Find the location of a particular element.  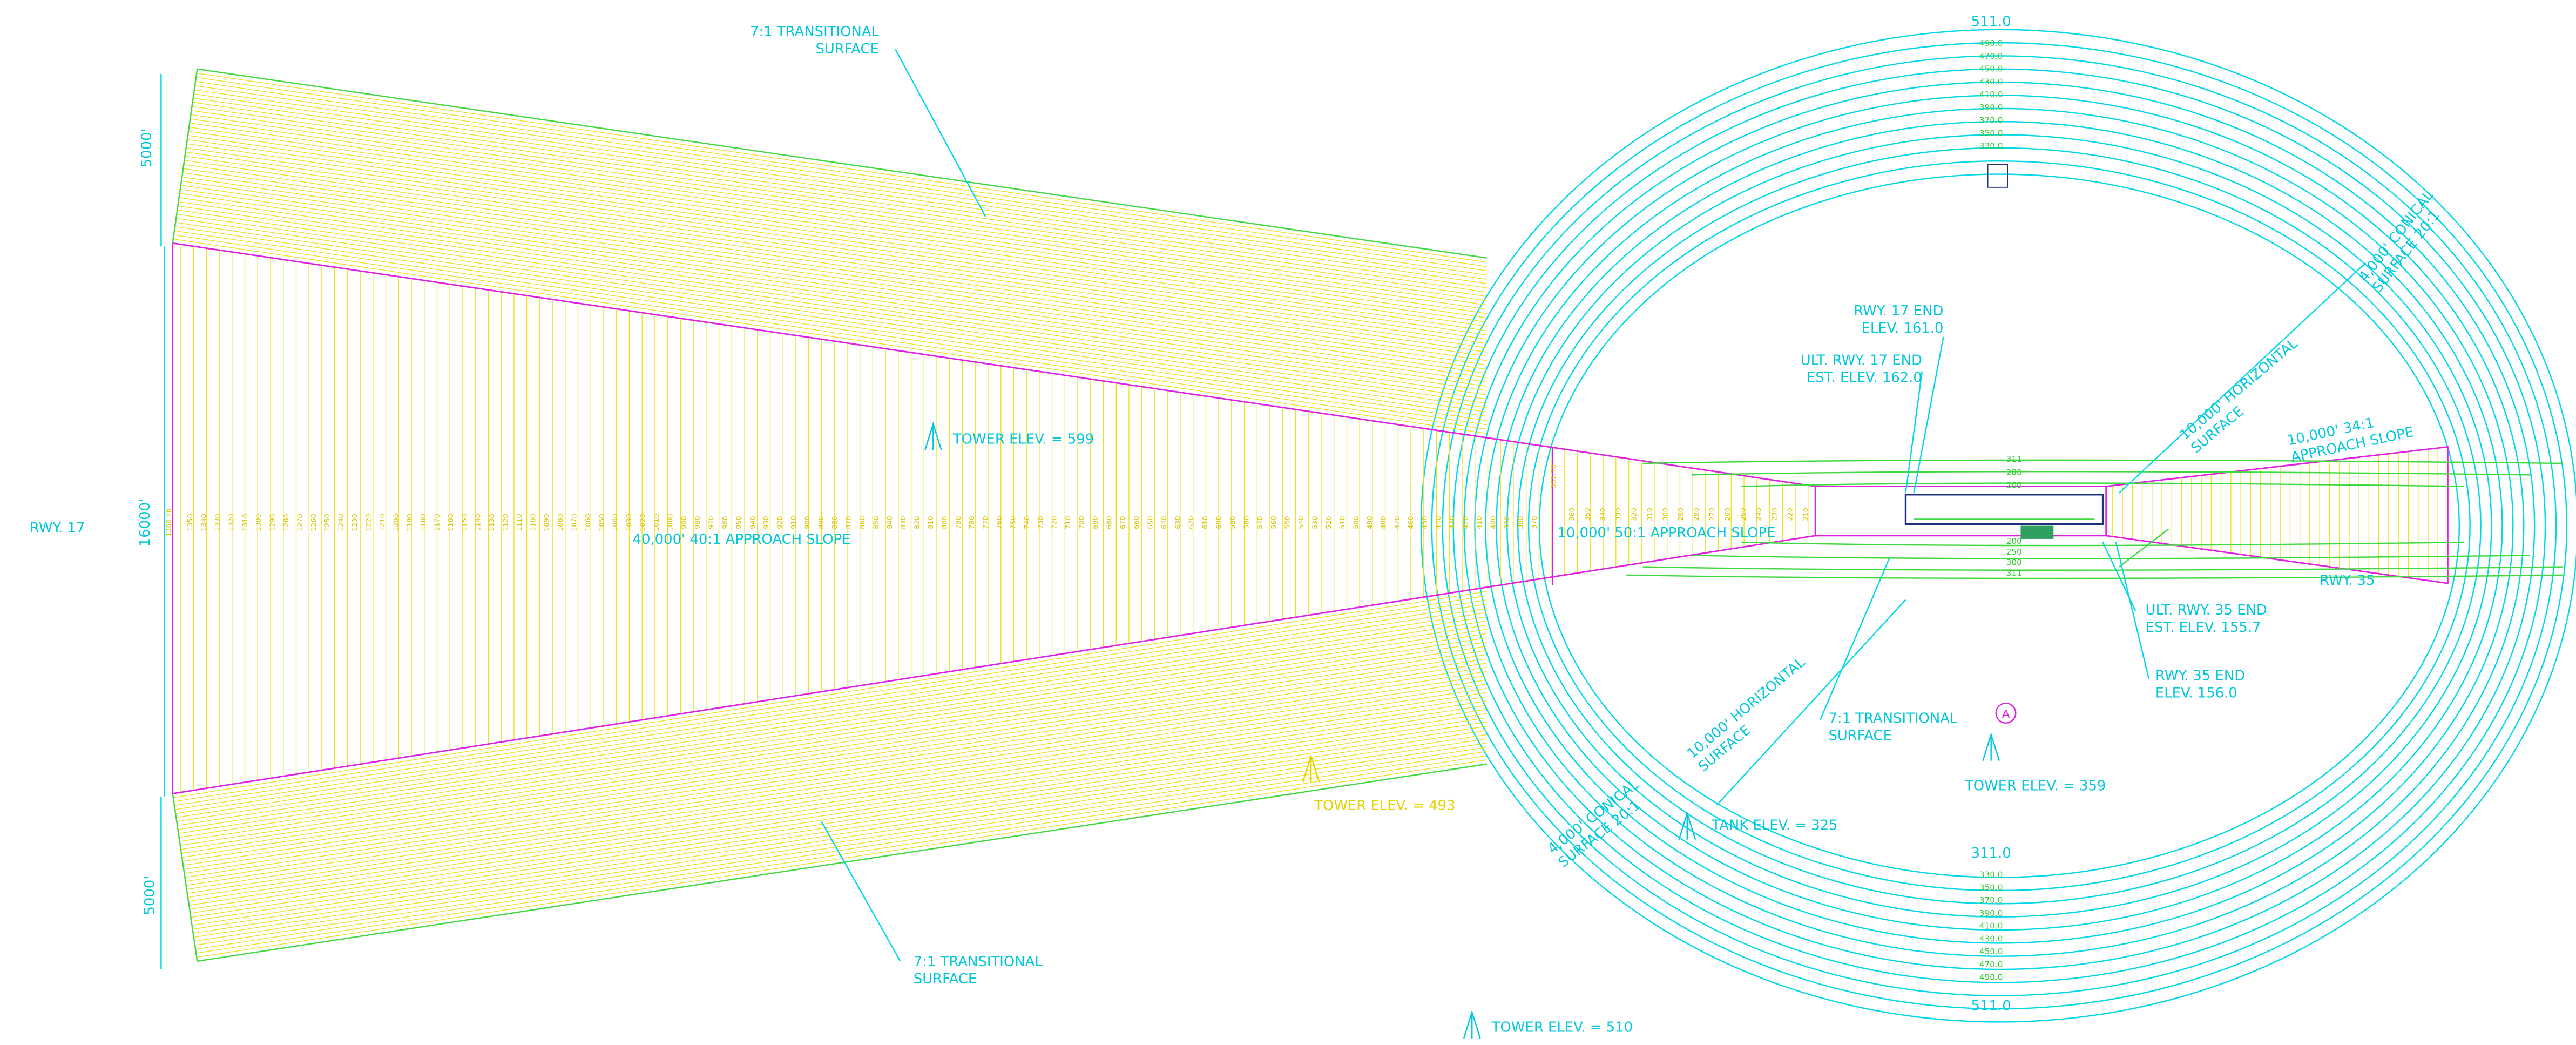

label: 340 is located at coordinates (1603, 514).